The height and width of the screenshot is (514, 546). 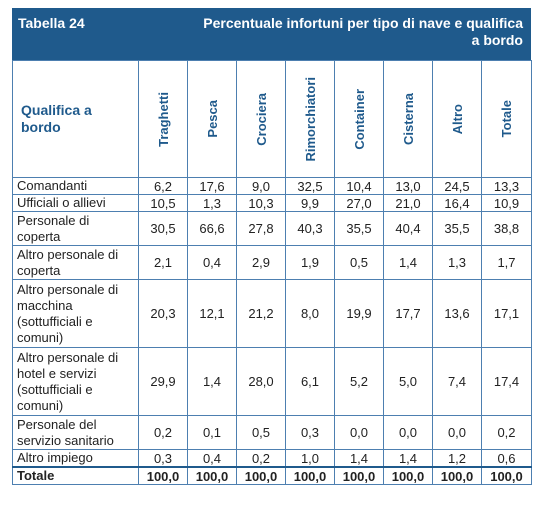 What do you see at coordinates (212, 313) in the screenshot?
I see `table-cell: 12,1` at bounding box center [212, 313].